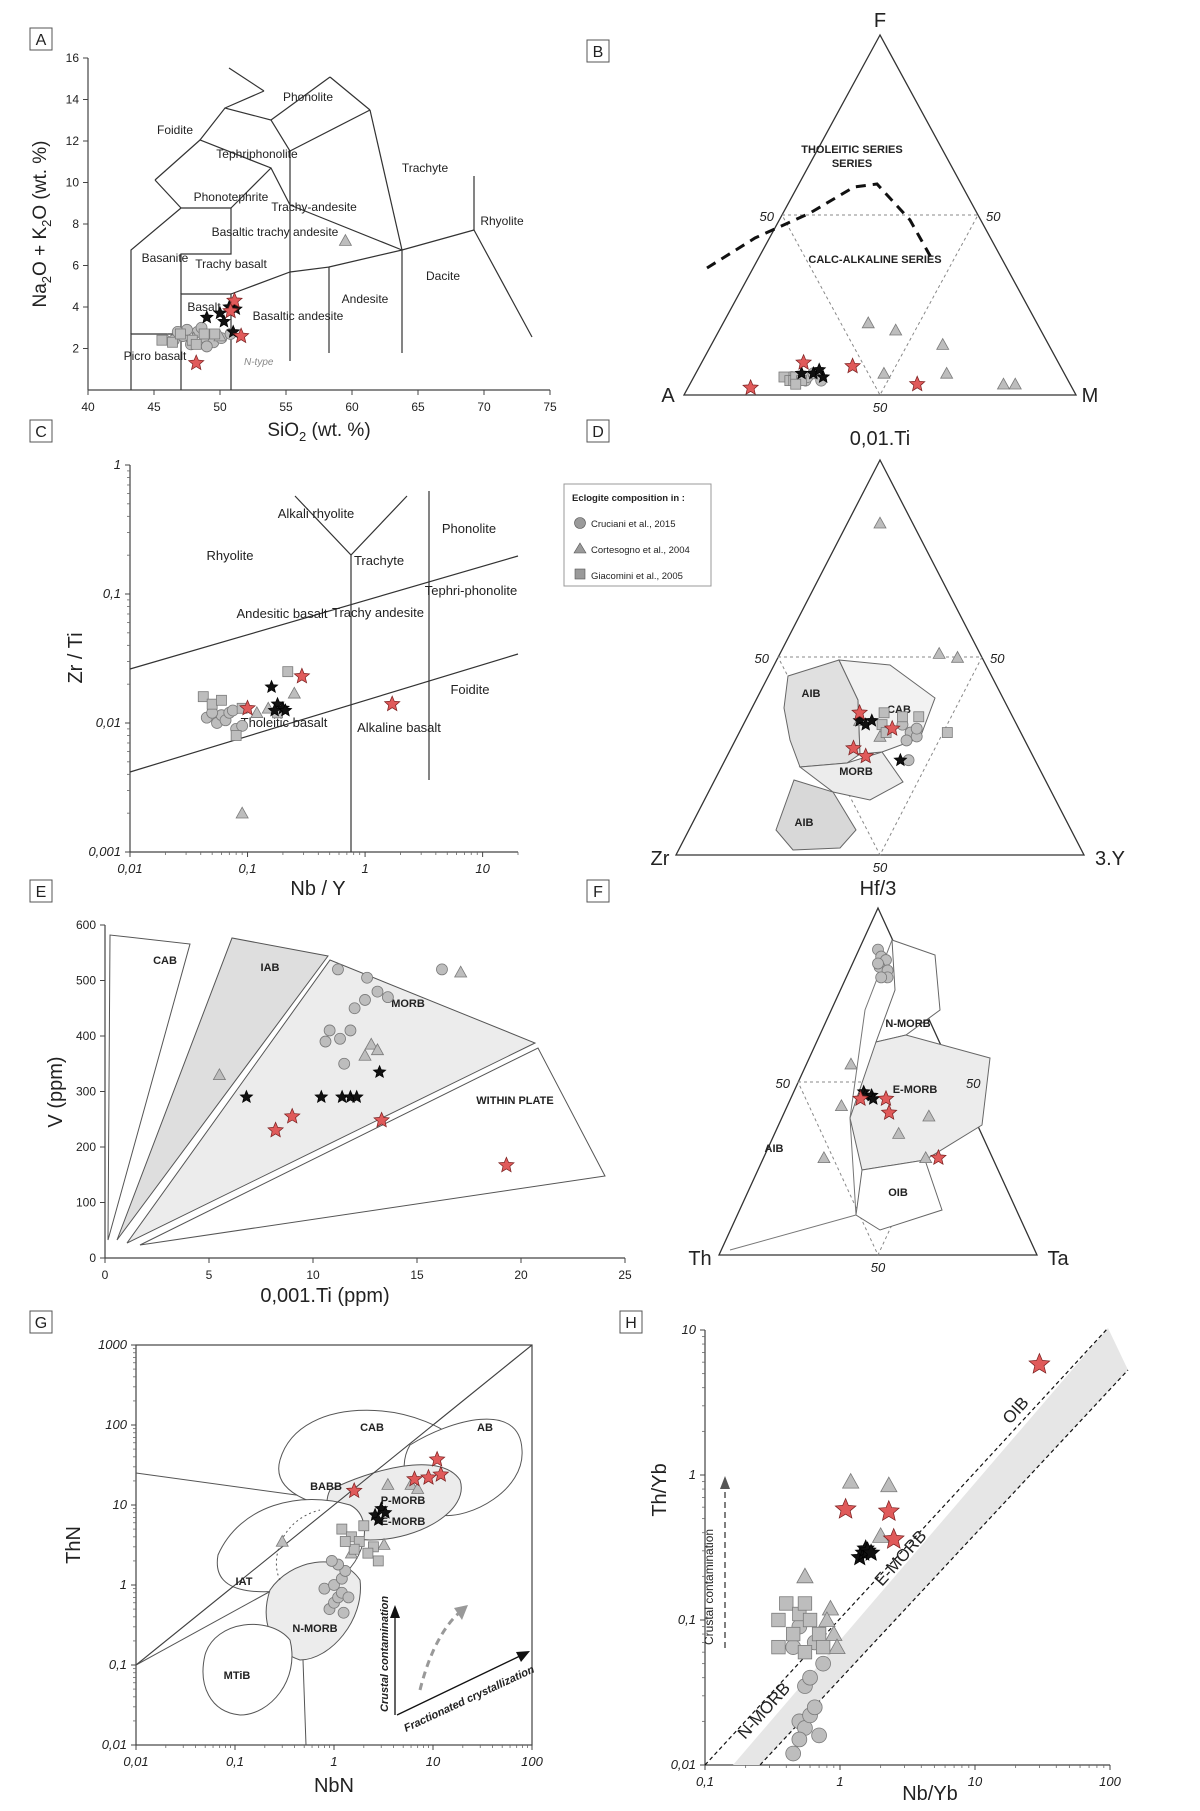 This screenshot has height=1811, width=1200. I want to click on y-tick-label: 4, so click(75, 307).